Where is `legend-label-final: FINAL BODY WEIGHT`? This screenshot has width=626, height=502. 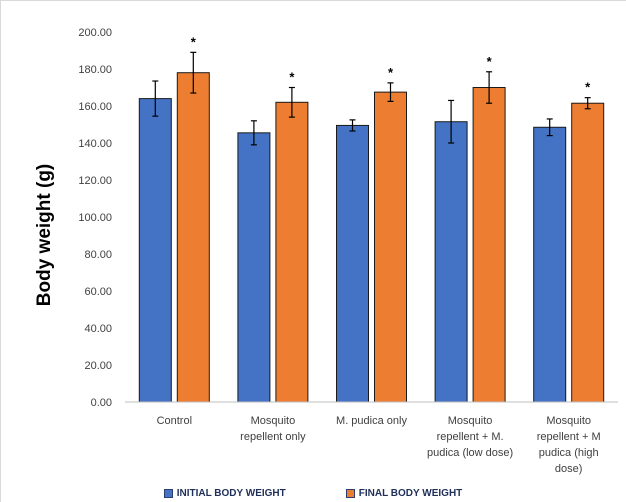 legend-label-final: FINAL BODY WEIGHT is located at coordinates (410, 493).